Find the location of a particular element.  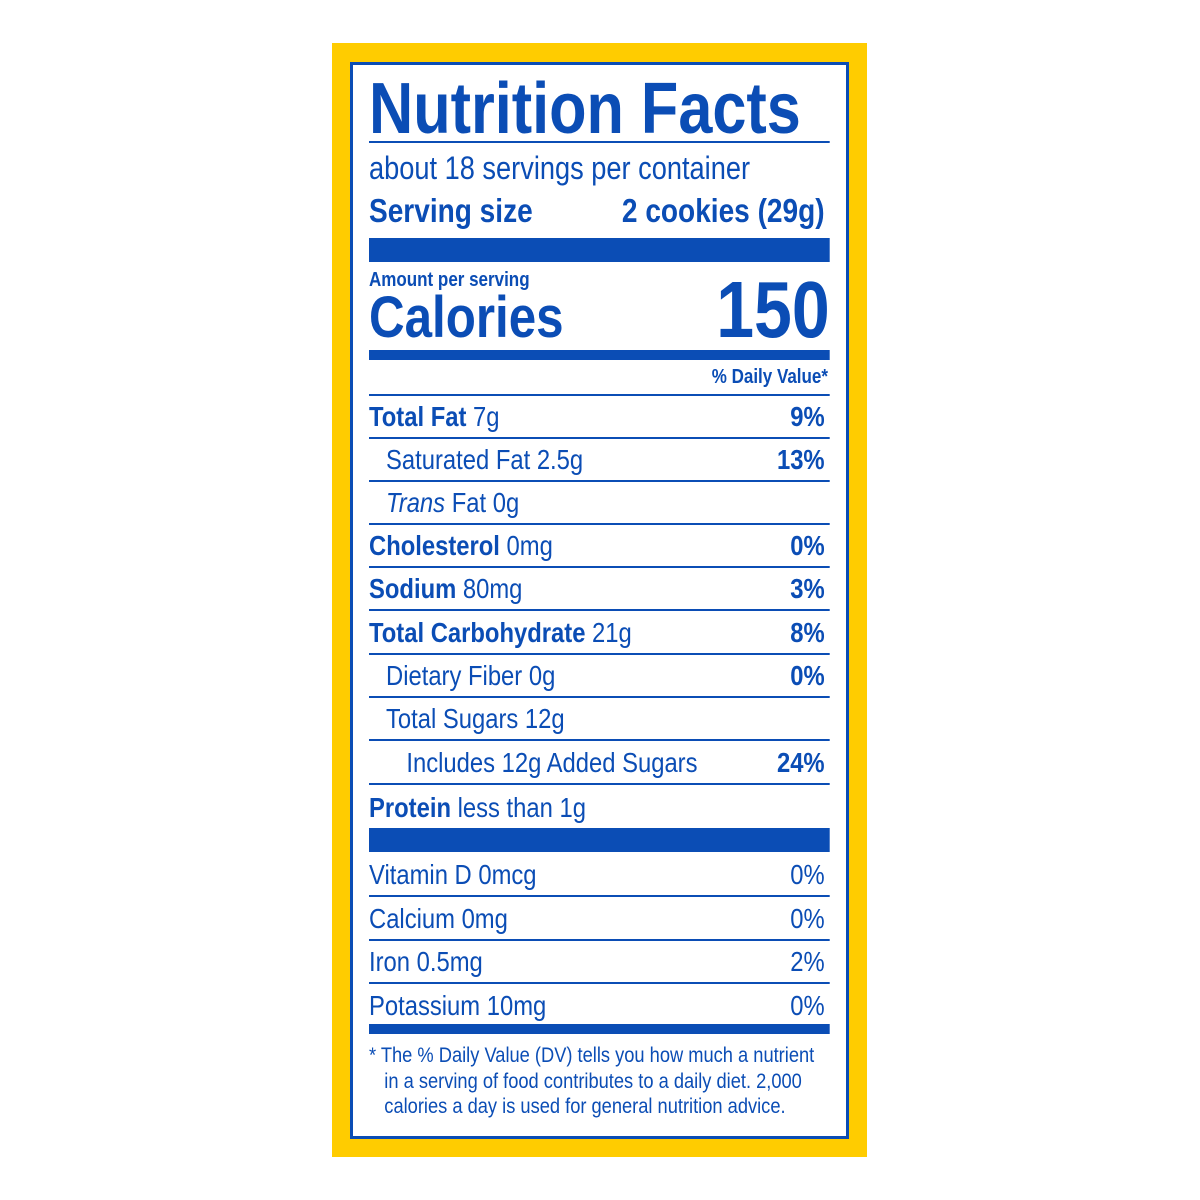

nutrient-row-sodium: Sodium 80mg 3% is located at coordinates (599, 589).